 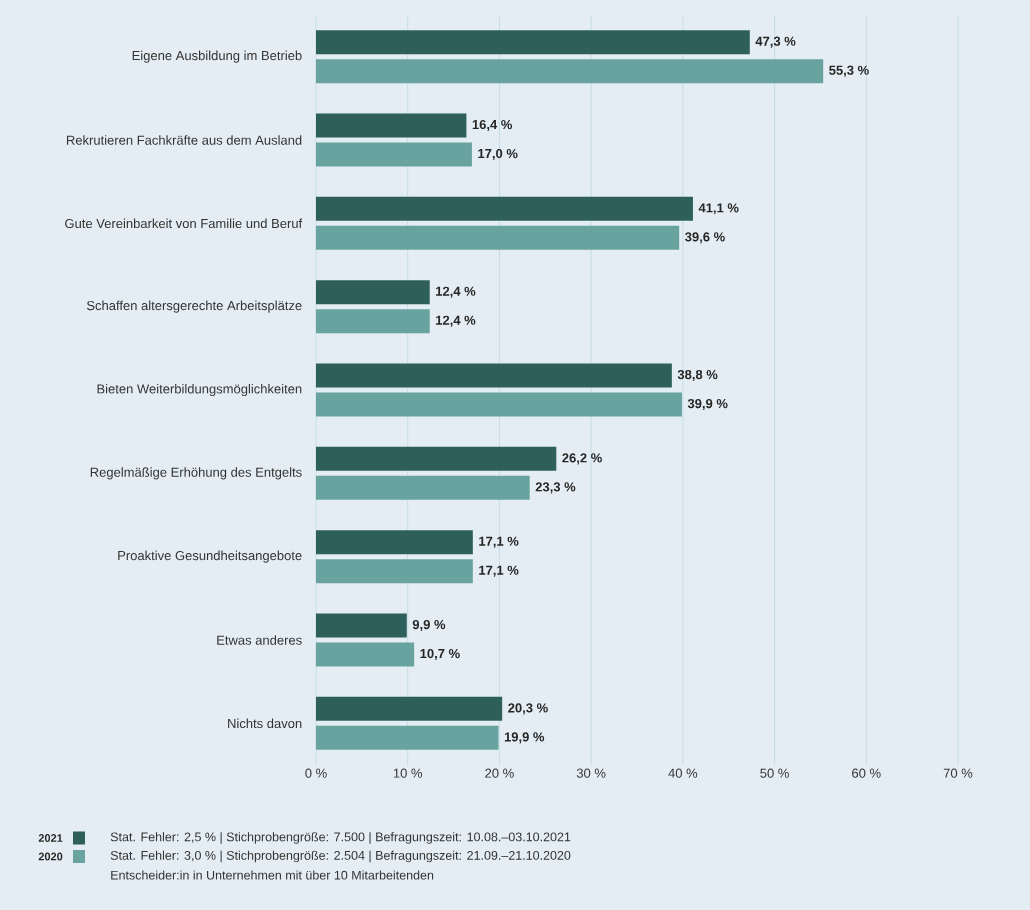 I want to click on data-label: 10,7 %, so click(x=440, y=654).